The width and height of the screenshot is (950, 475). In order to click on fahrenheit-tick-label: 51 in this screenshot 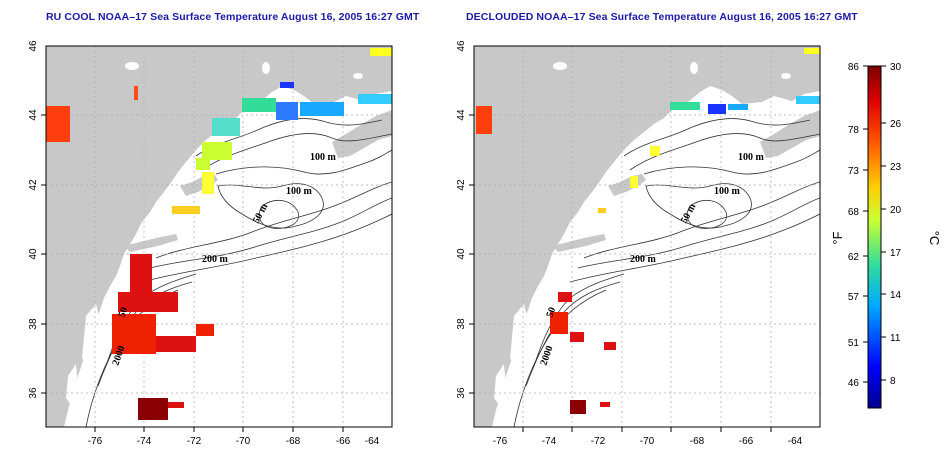, I will do `click(854, 343)`.